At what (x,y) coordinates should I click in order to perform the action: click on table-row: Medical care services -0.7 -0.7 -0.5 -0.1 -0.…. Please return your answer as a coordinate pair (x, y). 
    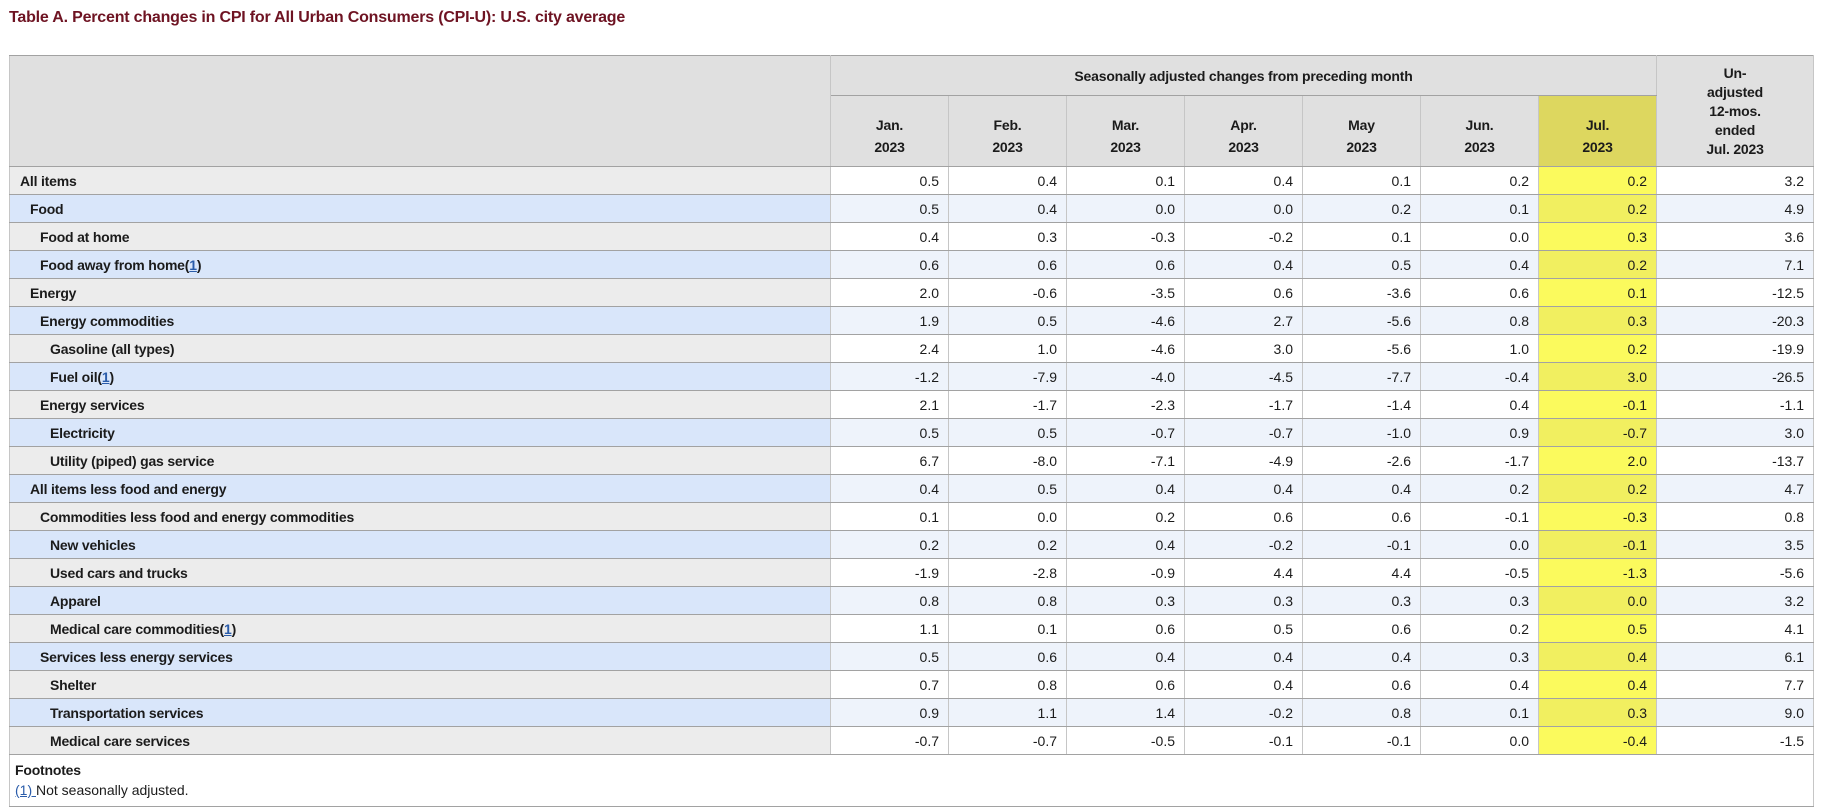
    Looking at the image, I should click on (912, 740).